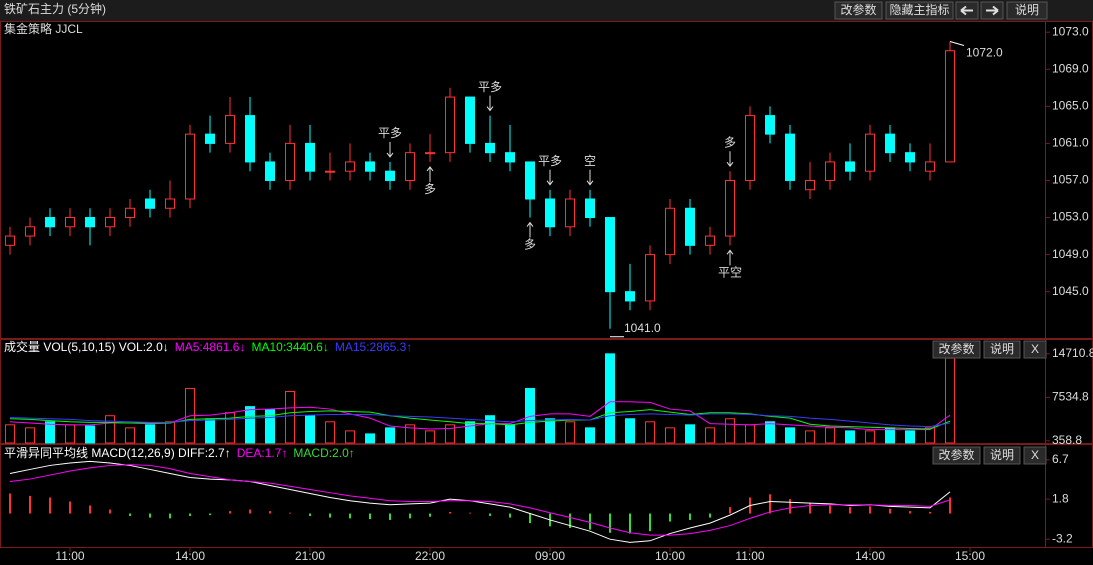 The width and height of the screenshot is (1093, 565). I want to click on legend-entry: DEA:1.7↑, so click(262, 453).